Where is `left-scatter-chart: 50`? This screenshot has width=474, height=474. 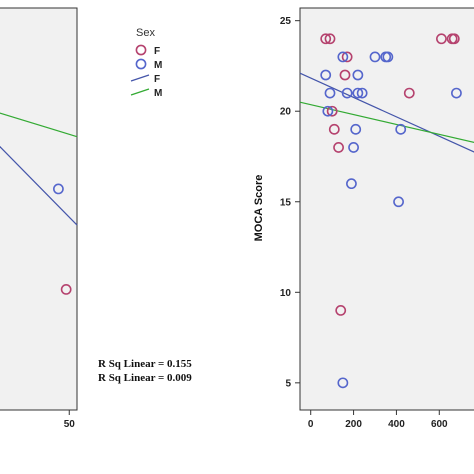 left-scatter-chart: 50 is located at coordinates (39, 218).